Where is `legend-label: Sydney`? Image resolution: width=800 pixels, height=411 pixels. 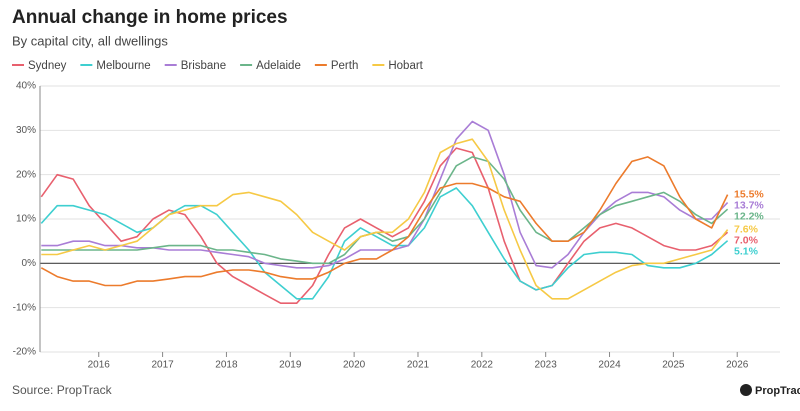 legend-label: Sydney is located at coordinates (47, 66).